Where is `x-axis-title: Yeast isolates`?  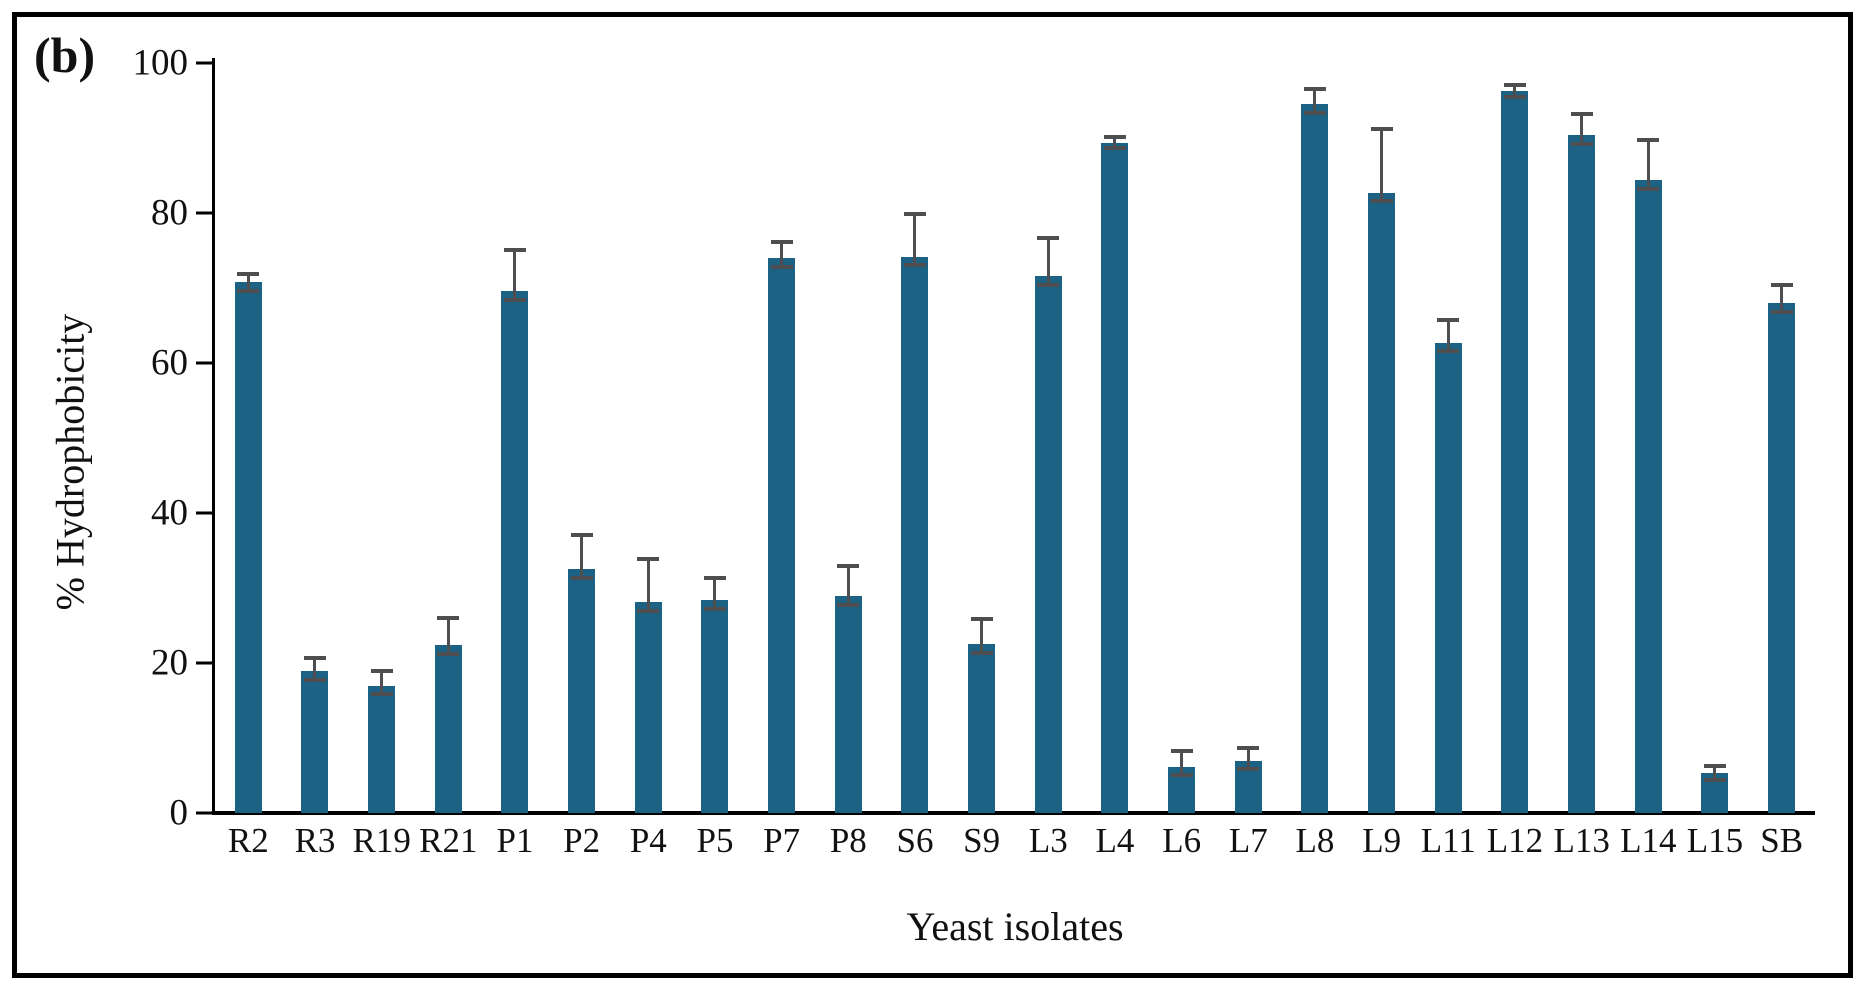 x-axis-title: Yeast isolates is located at coordinates (1015, 926).